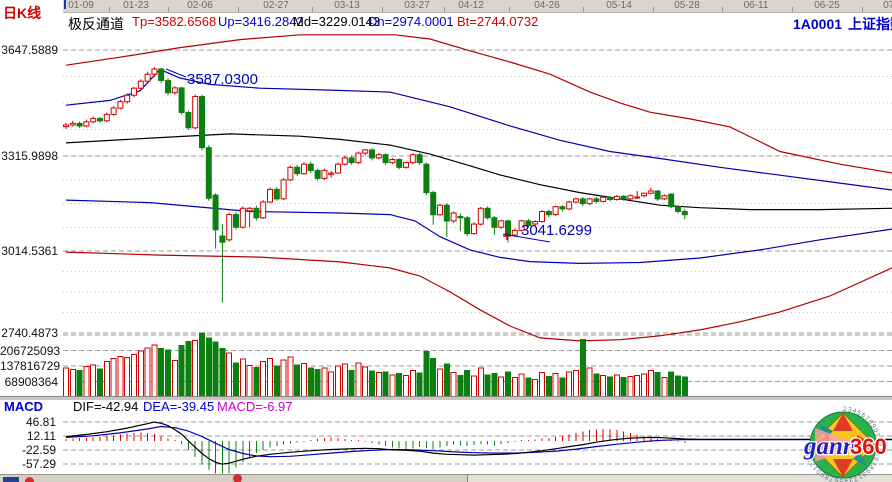 This screenshot has height=482, width=892. What do you see at coordinates (65, 4) in the screenshot?
I see `date-strip-edge-mark` at bounding box center [65, 4].